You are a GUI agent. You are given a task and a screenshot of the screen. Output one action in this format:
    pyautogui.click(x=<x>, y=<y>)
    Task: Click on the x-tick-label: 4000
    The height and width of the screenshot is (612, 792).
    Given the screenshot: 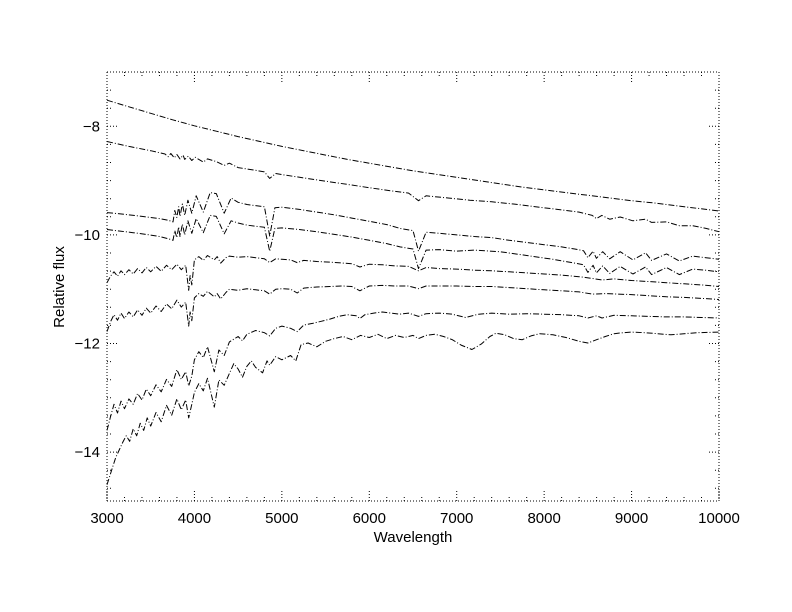 What is the action you would take?
    pyautogui.click(x=194, y=518)
    